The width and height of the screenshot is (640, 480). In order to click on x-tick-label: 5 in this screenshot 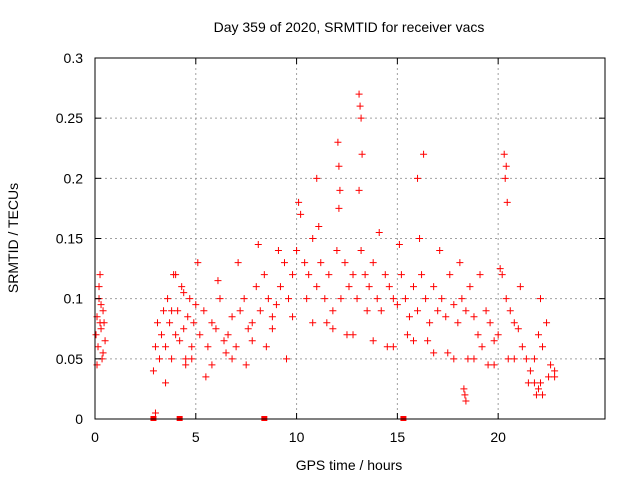, I will do `click(196, 437)`.